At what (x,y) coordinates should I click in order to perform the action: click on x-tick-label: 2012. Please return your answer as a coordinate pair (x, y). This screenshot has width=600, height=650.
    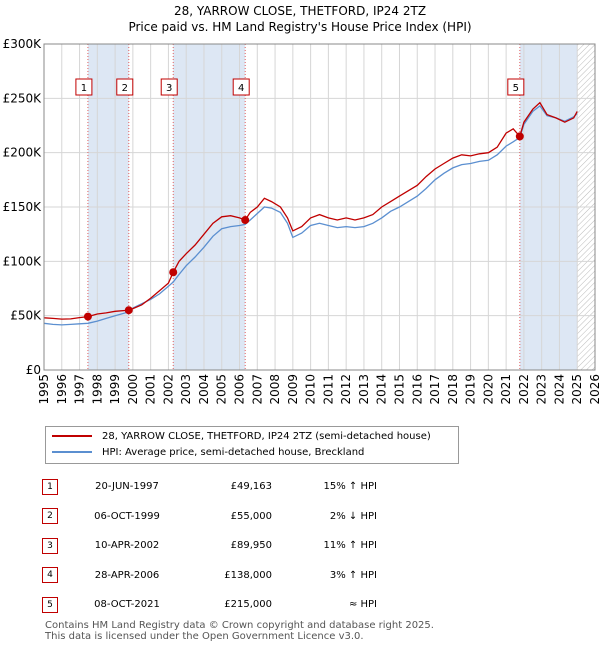
    Looking at the image, I should click on (346, 389).